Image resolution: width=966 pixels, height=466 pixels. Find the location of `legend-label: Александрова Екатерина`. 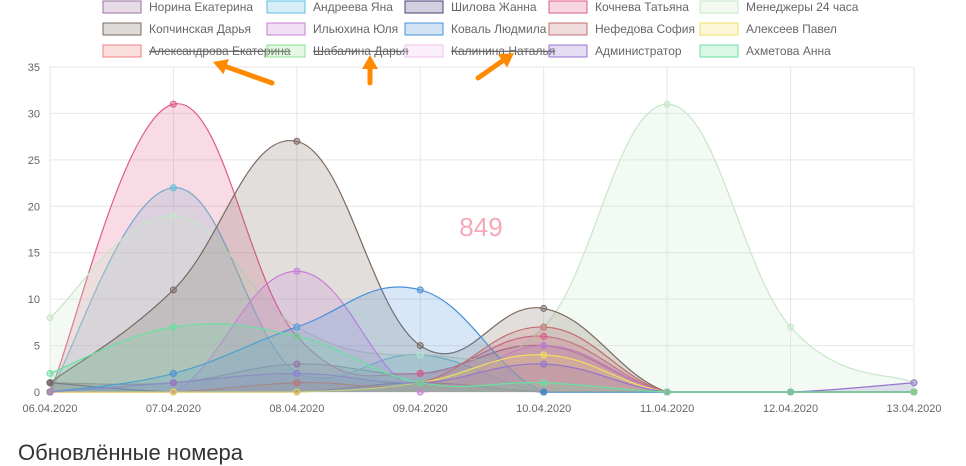

legend-label: Александрова Екатерина is located at coordinates (220, 51).